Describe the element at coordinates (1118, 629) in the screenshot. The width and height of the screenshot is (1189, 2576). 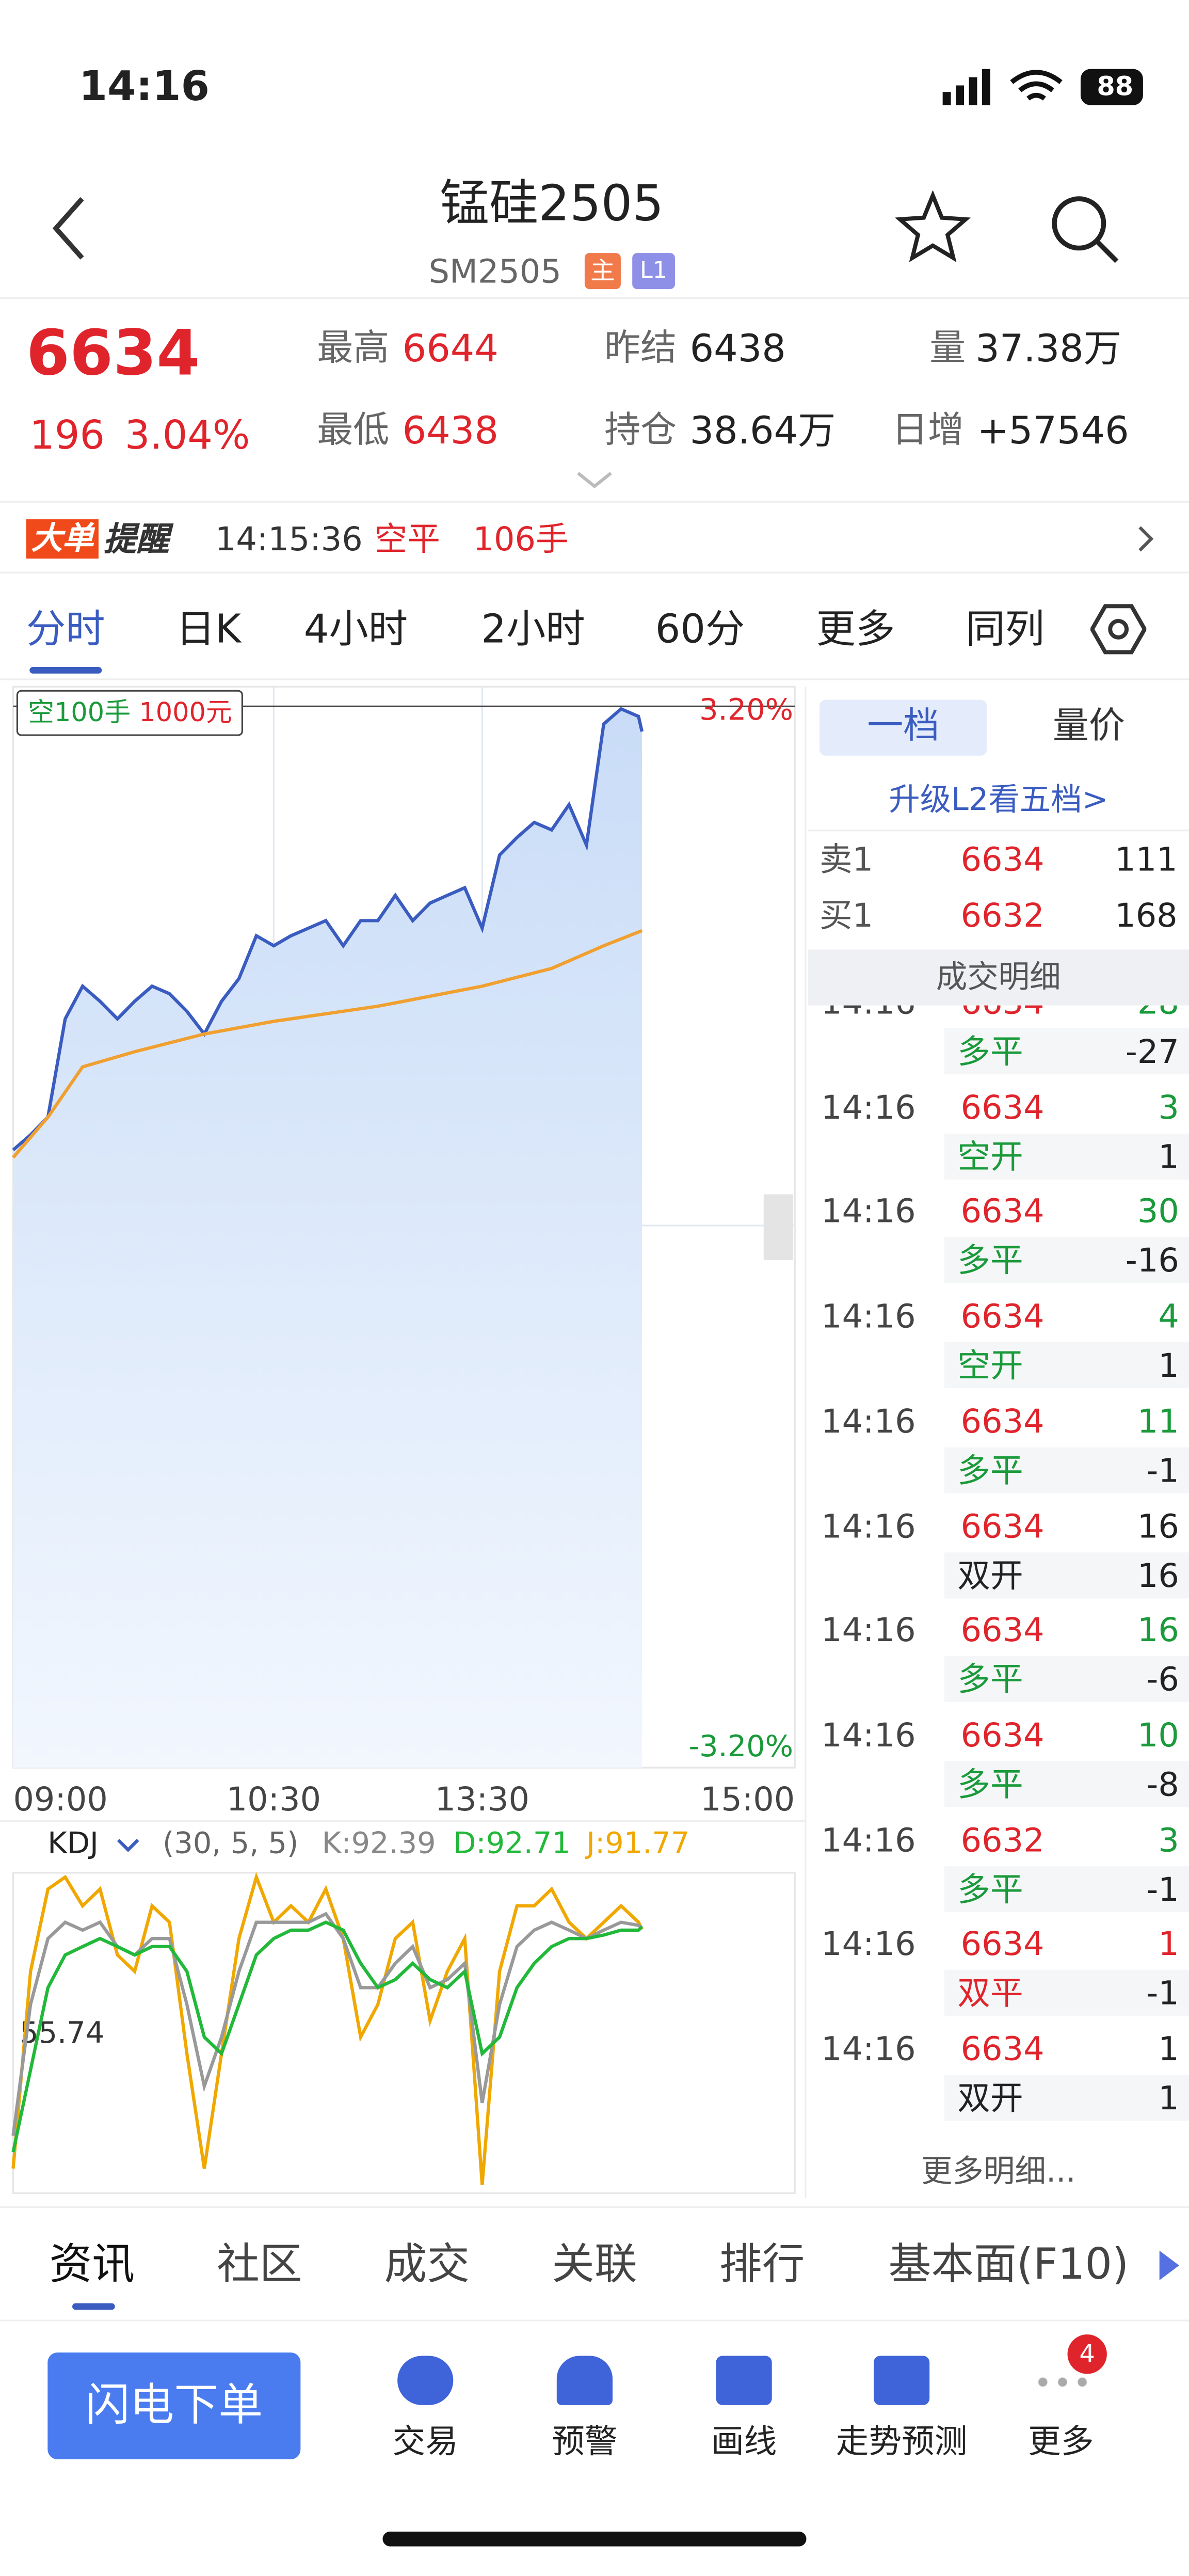
I see `settings` at that location.